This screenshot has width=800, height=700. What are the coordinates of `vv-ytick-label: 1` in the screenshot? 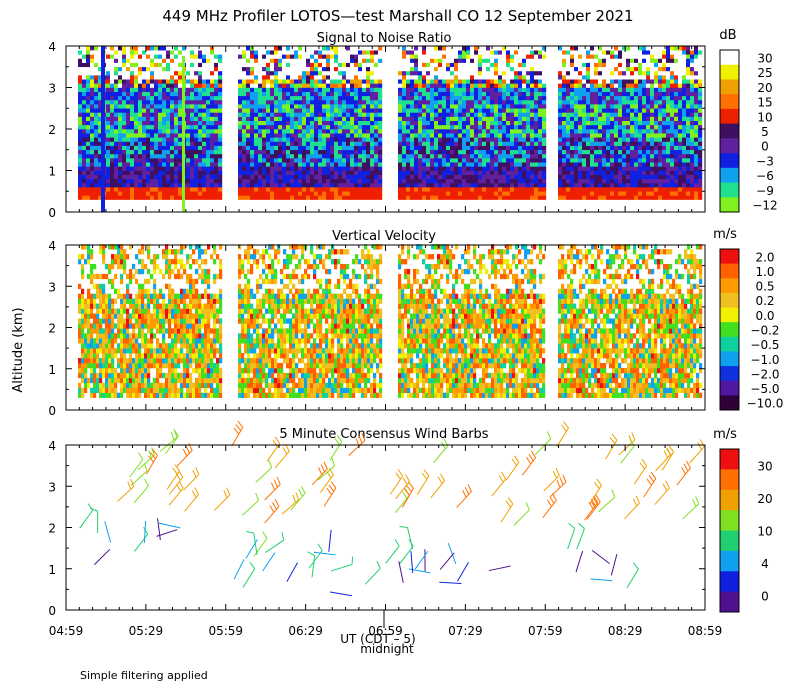 It's located at (52, 370).